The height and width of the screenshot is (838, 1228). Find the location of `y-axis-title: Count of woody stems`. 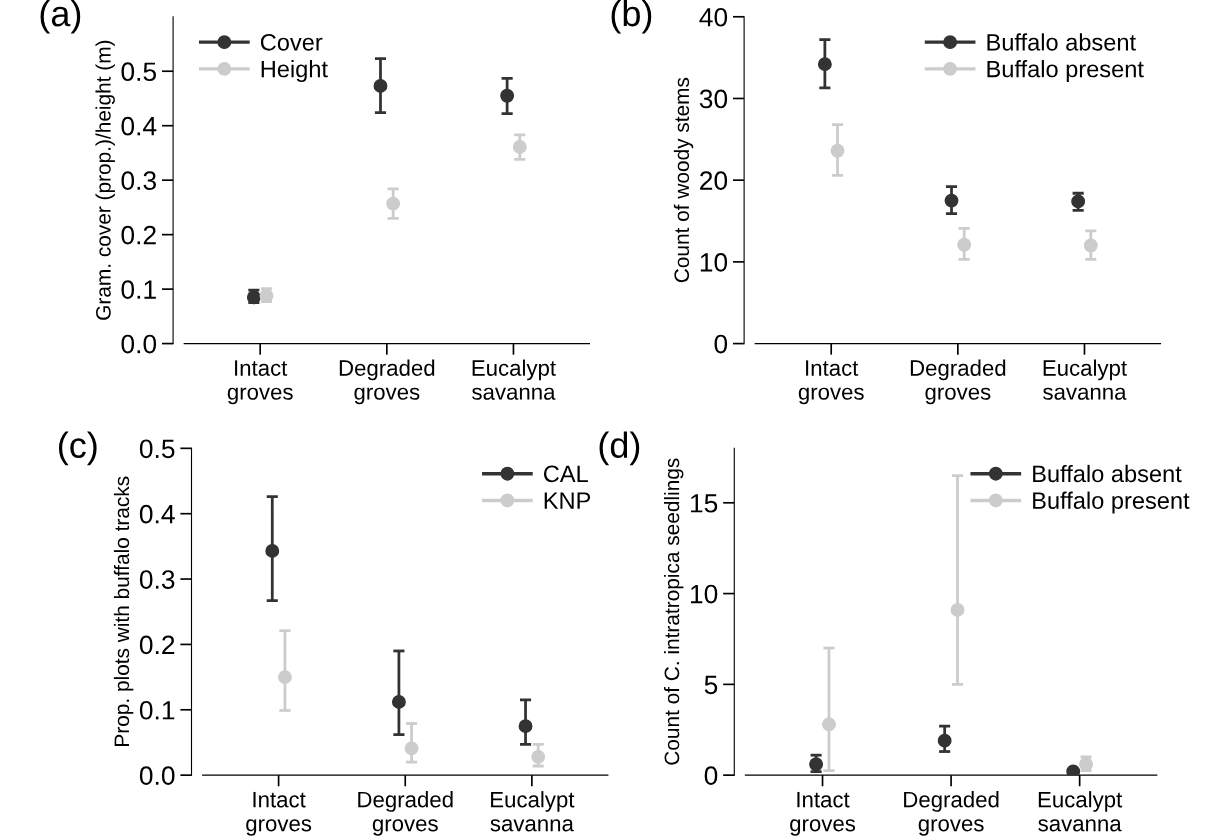

y-axis-title: Count of woody stems is located at coordinates (683, 180).